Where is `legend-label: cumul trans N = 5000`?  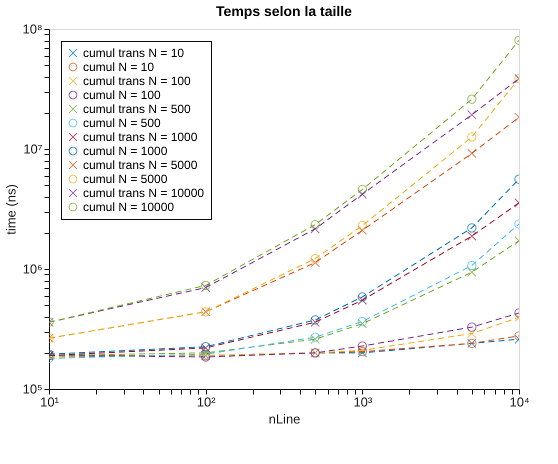
legend-label: cumul trans N = 5000 is located at coordinates (140, 165).